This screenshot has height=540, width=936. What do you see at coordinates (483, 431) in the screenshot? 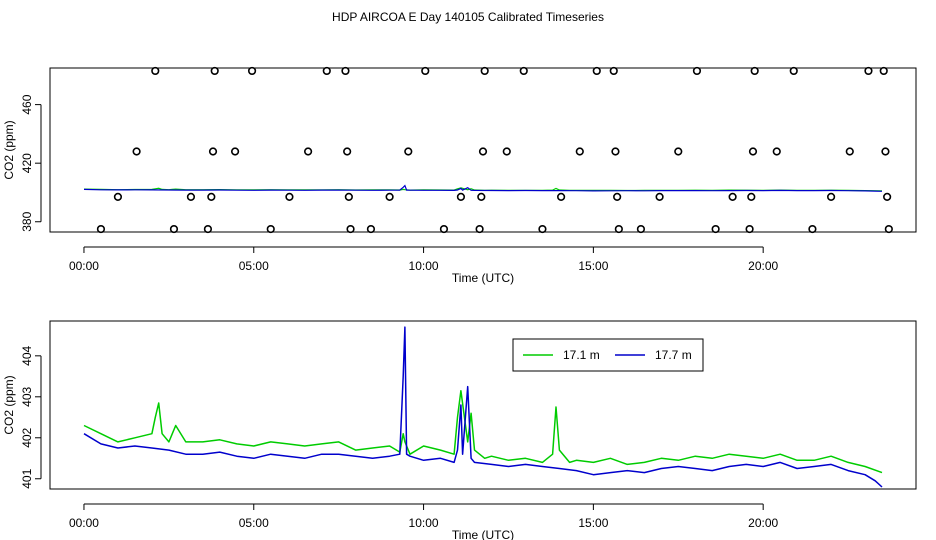
I see `series-line-17-1-m` at bounding box center [483, 431].